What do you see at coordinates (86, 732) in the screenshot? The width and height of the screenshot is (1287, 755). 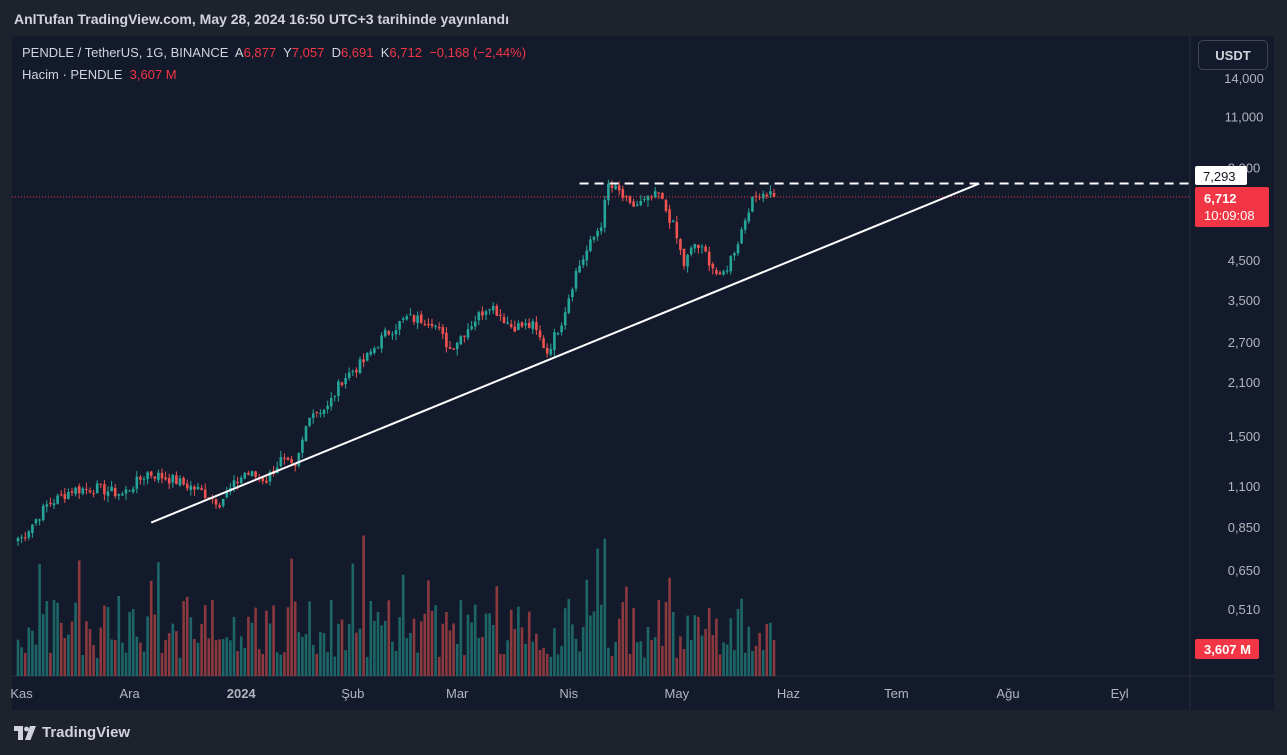 I see `brand-name: TradingView` at bounding box center [86, 732].